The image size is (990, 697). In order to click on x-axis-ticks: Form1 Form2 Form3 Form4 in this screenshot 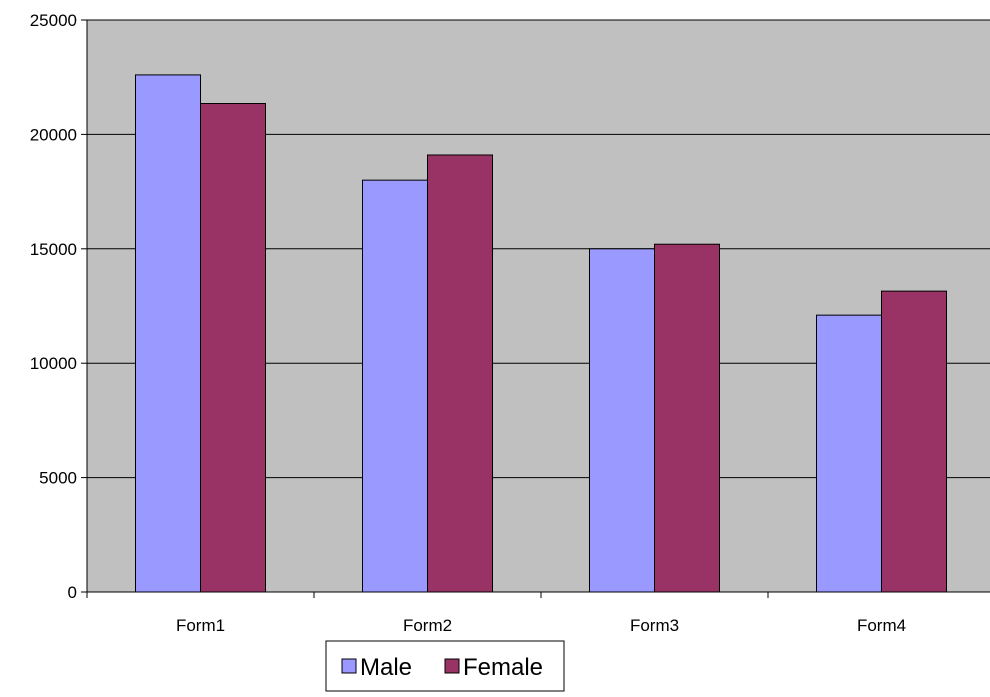, I will do `click(496, 613)`.